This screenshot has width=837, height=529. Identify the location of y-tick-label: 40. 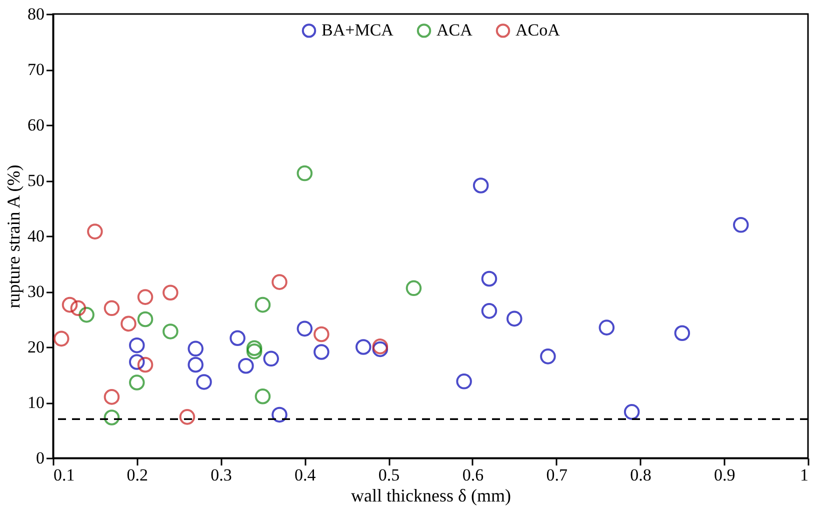
(36, 236).